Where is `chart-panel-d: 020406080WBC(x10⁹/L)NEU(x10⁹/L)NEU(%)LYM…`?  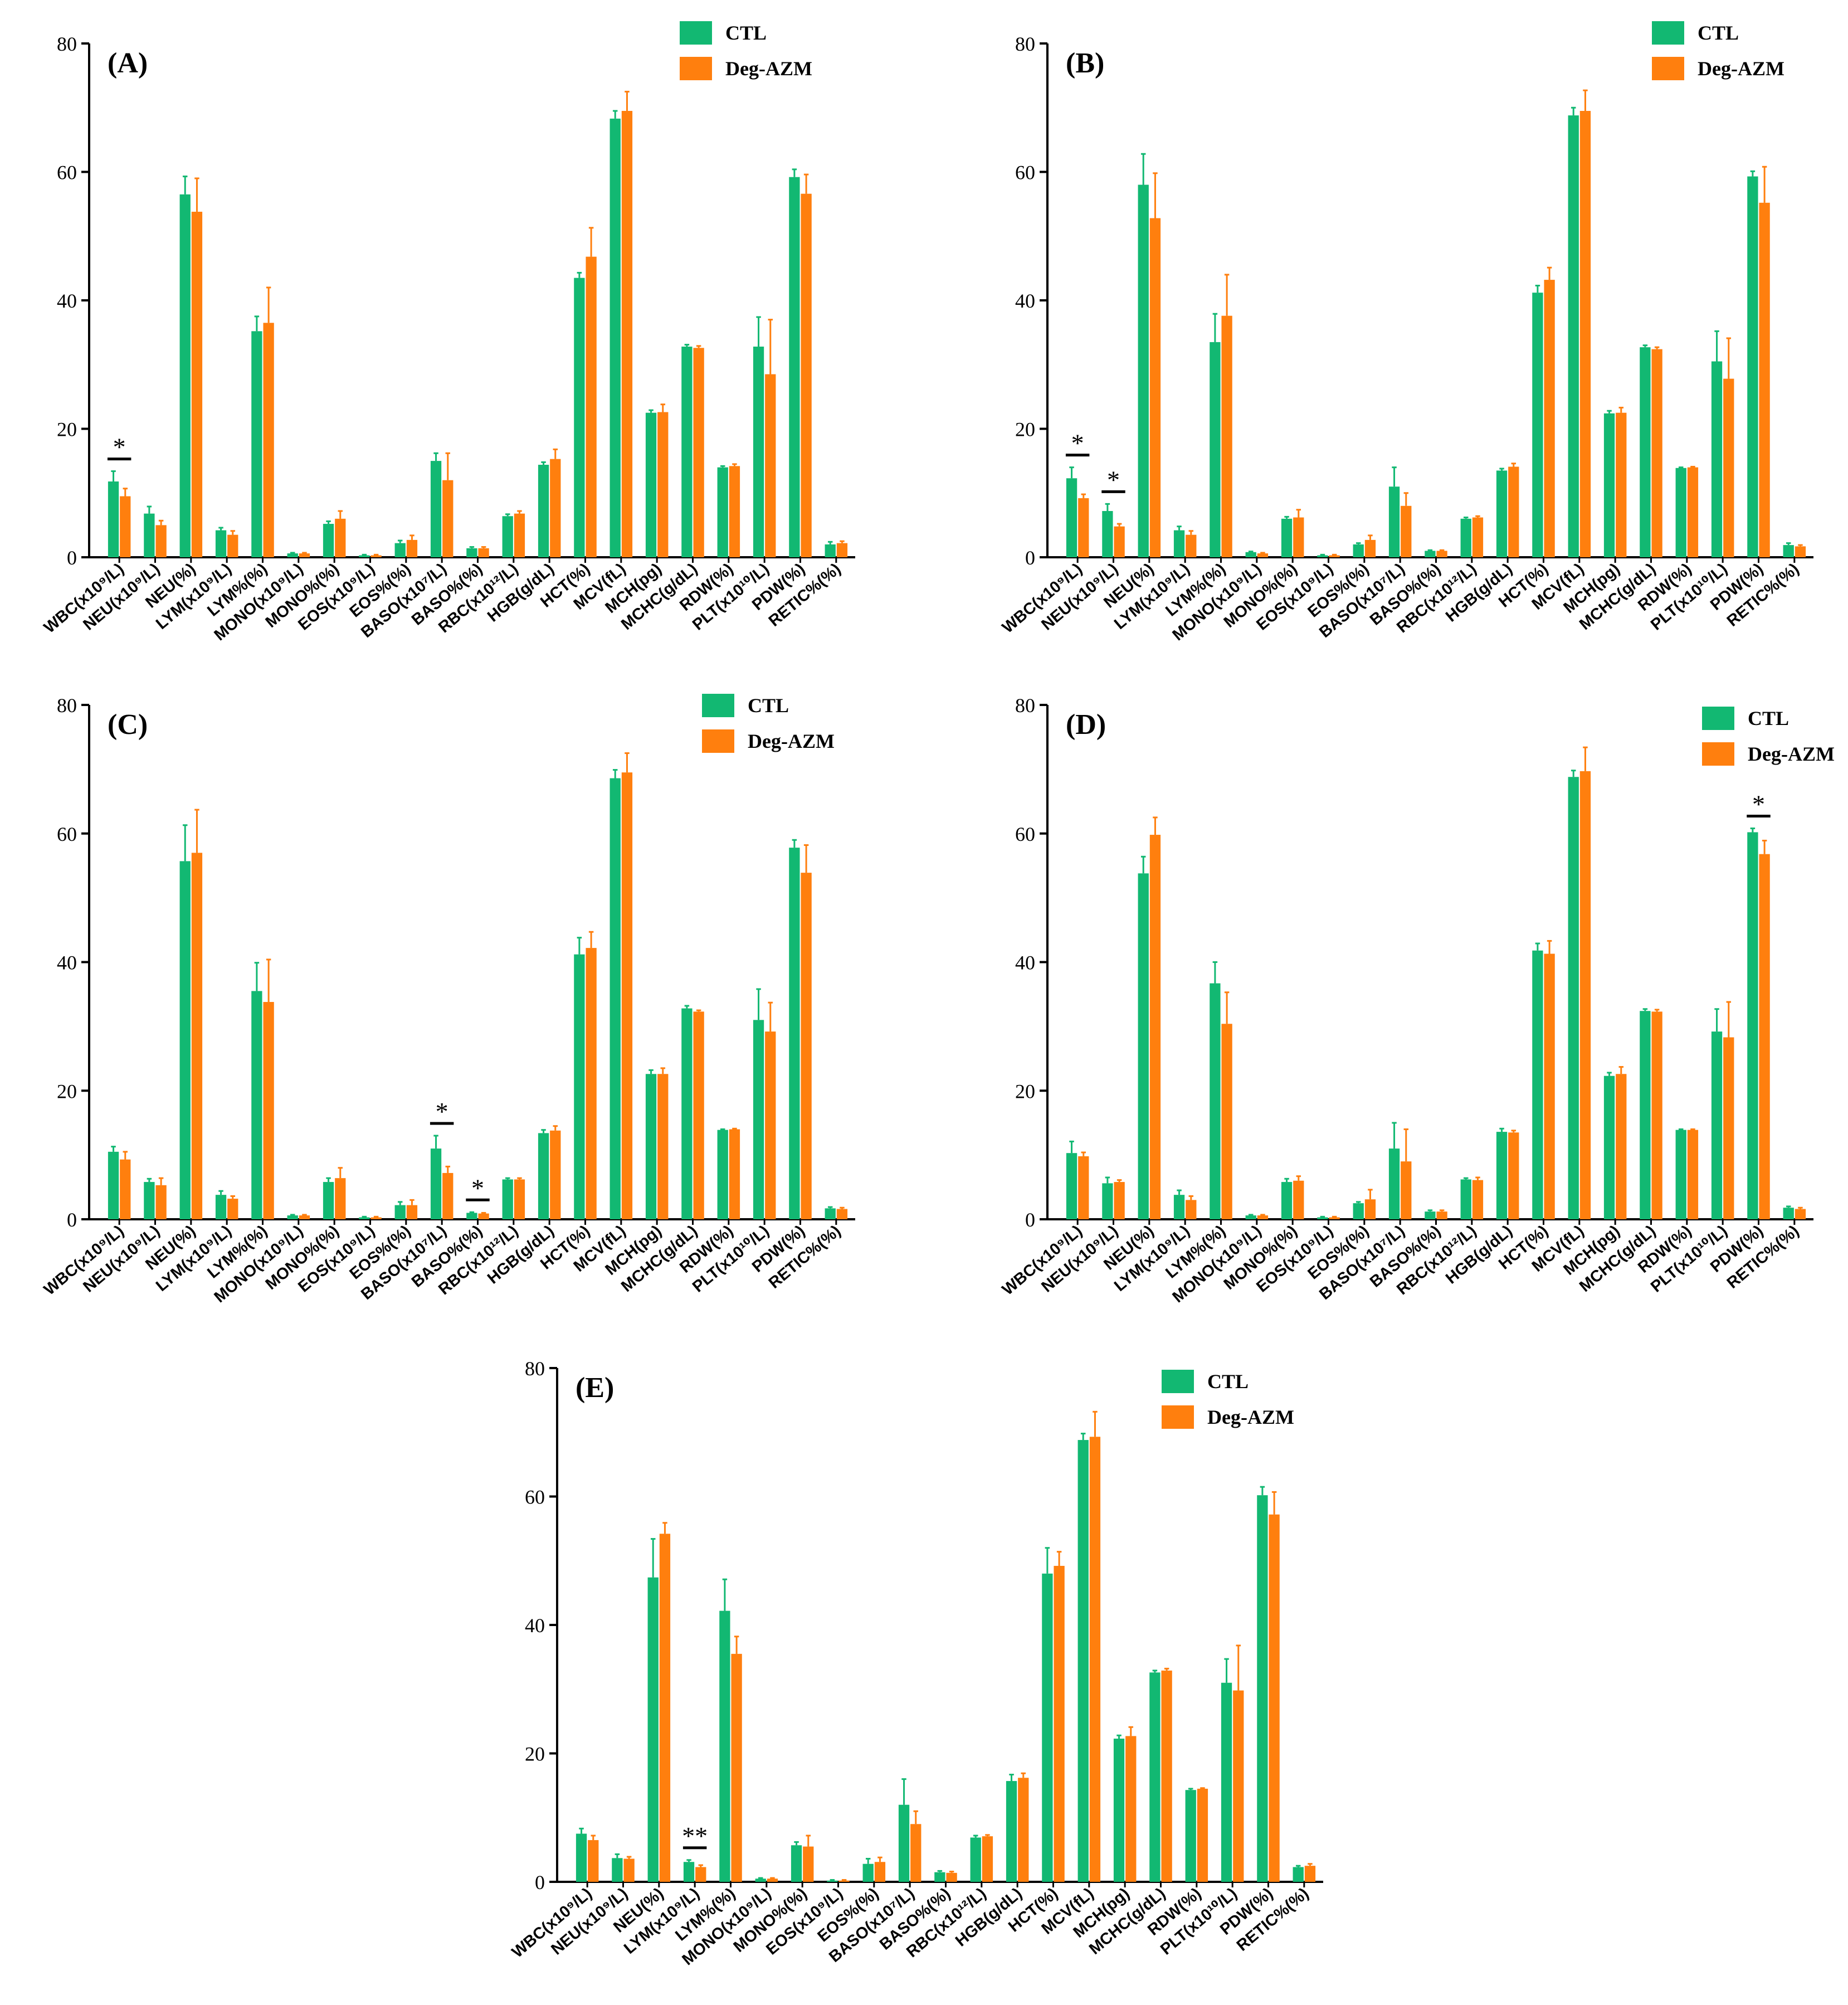 chart-panel-d: 020406080WBC(x10⁹/L)NEU(x10⁹/L)NEU(%)LYM… is located at coordinates (1417, 1000).